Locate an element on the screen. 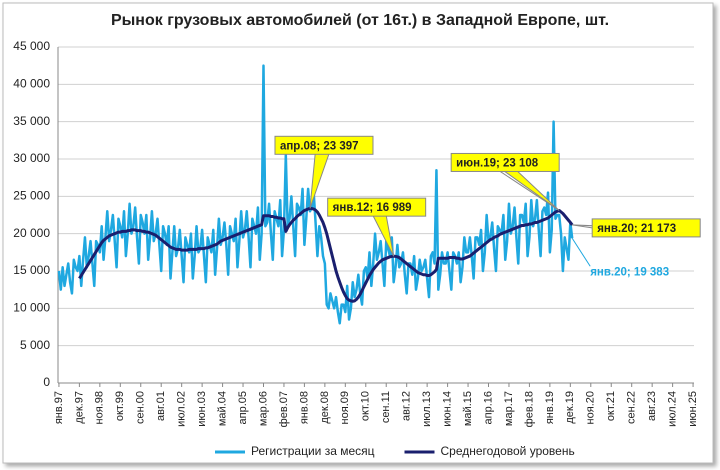 Image resolution: width=720 pixels, height=470 pixels. x-tick-label: июн.03 is located at coordinates (202, 409).